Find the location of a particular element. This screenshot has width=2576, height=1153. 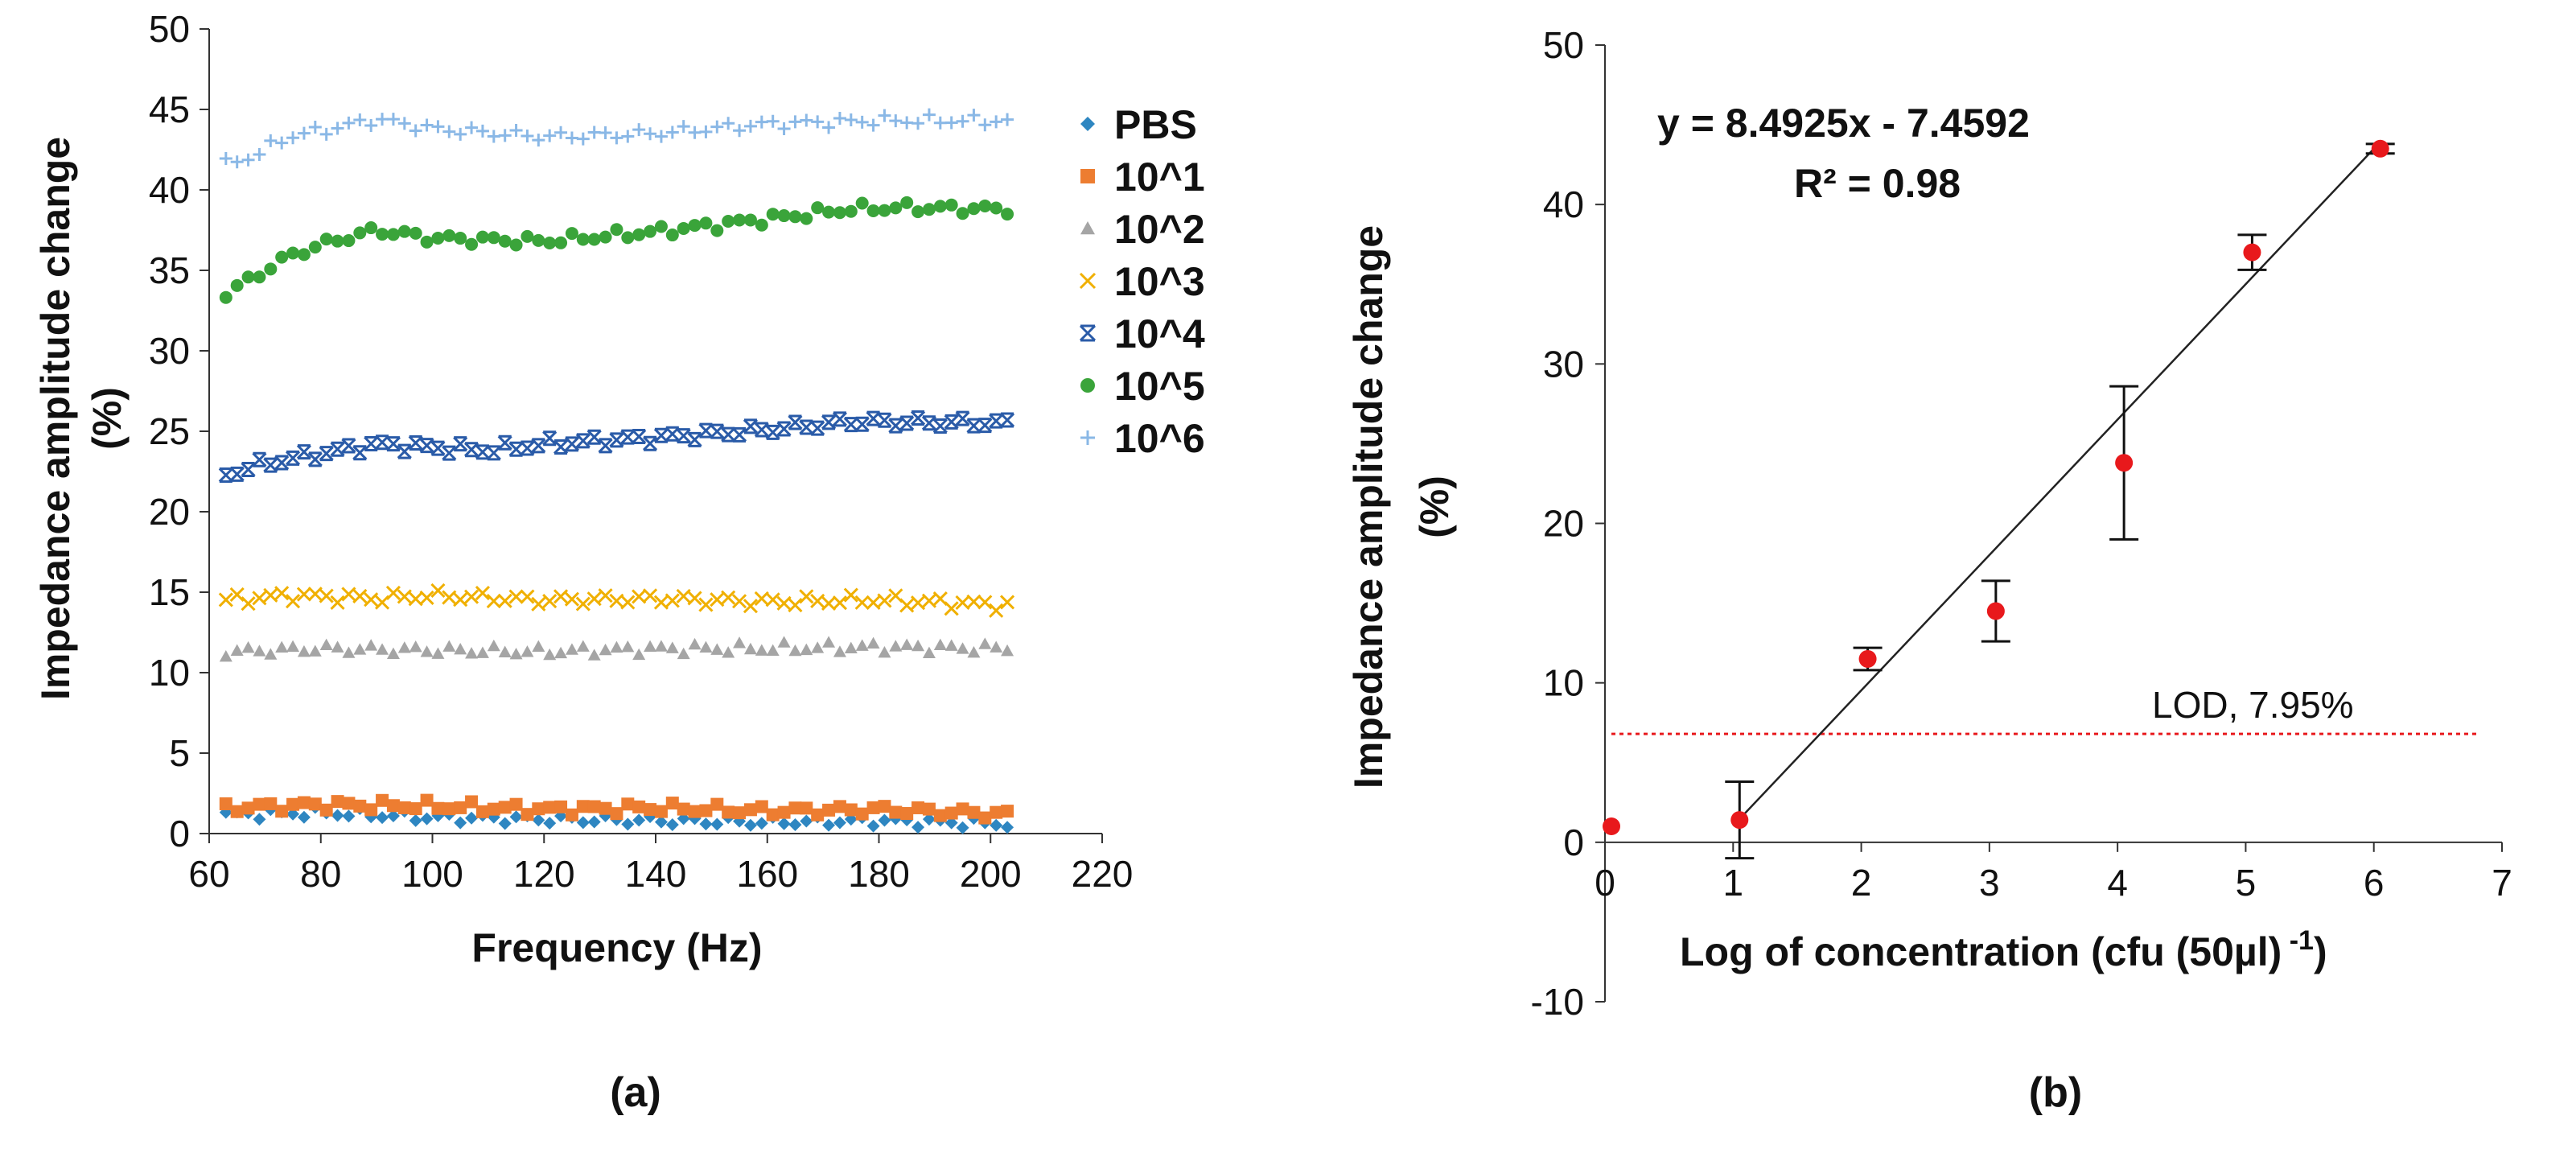

panel-a-x-tick-label: 220 is located at coordinates (1103, 874).